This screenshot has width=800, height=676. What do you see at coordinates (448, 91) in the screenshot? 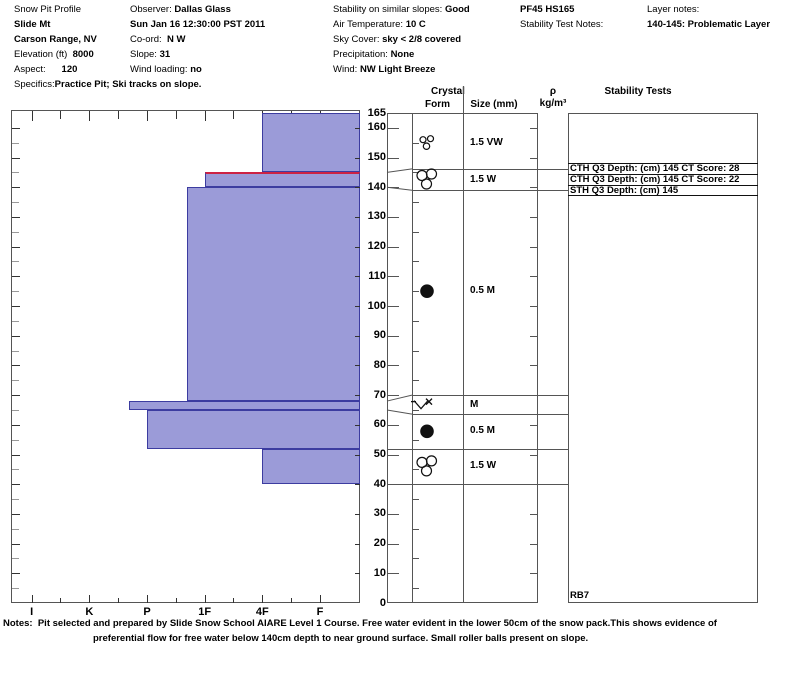
I see `crystal-column-header: Crystal` at bounding box center [448, 91].